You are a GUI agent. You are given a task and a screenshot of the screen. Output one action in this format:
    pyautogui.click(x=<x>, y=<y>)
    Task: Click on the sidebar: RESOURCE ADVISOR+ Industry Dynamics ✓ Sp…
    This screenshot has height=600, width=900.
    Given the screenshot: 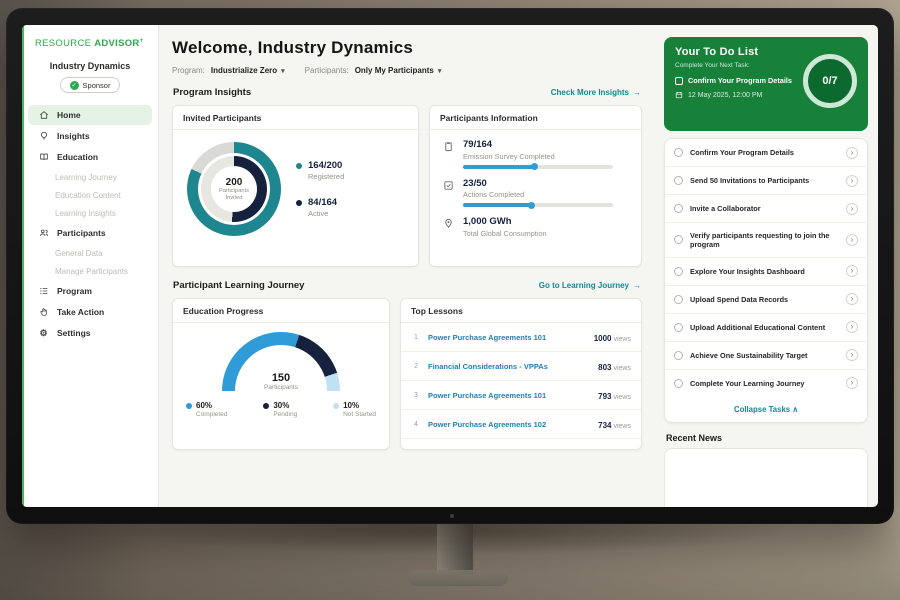 What is the action you would take?
    pyautogui.click(x=90, y=266)
    